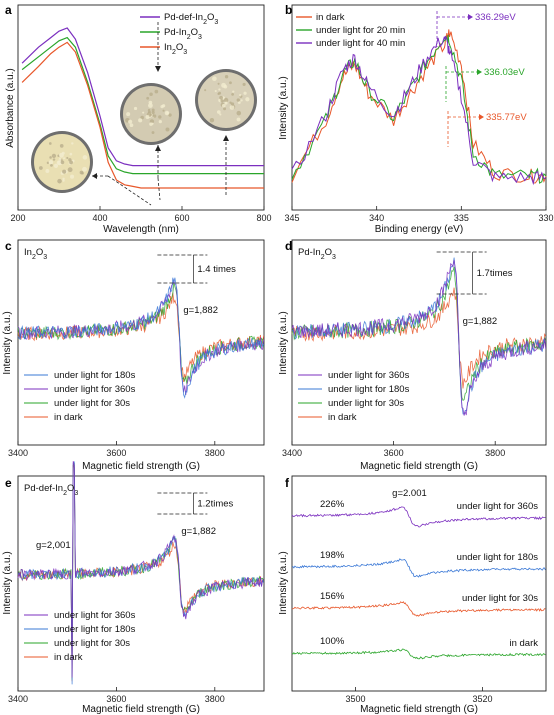 This screenshot has height=715, width=554. What do you see at coordinates (53, 545) in the screenshot?
I see `g-value-label: g=2,001` at bounding box center [53, 545].